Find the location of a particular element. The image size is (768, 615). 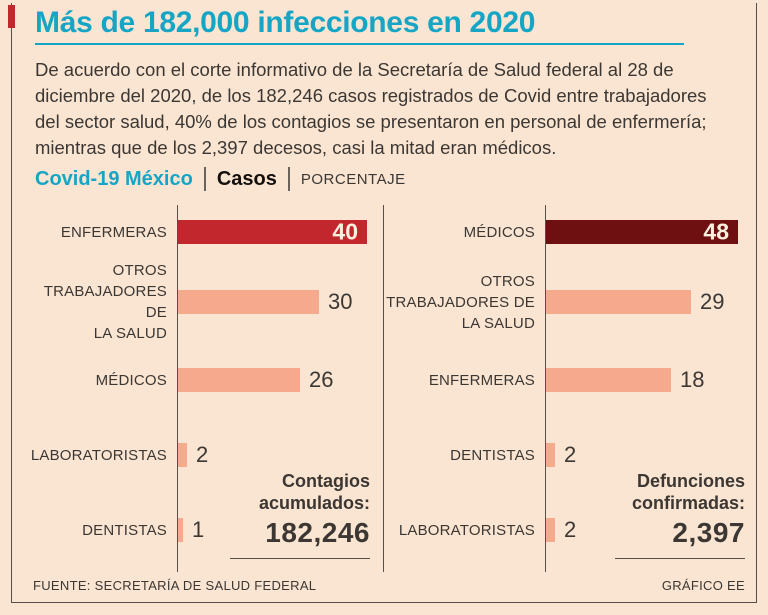

red-accent-bar is located at coordinates (11, 16).